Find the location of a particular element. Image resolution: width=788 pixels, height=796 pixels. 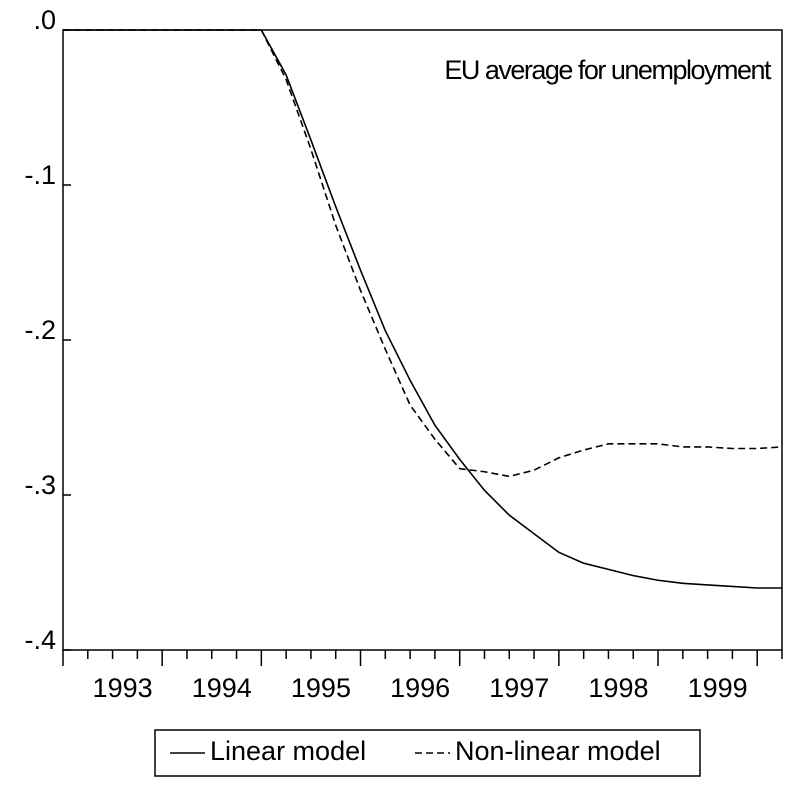

legend-label: Non-linear model is located at coordinates (558, 751).